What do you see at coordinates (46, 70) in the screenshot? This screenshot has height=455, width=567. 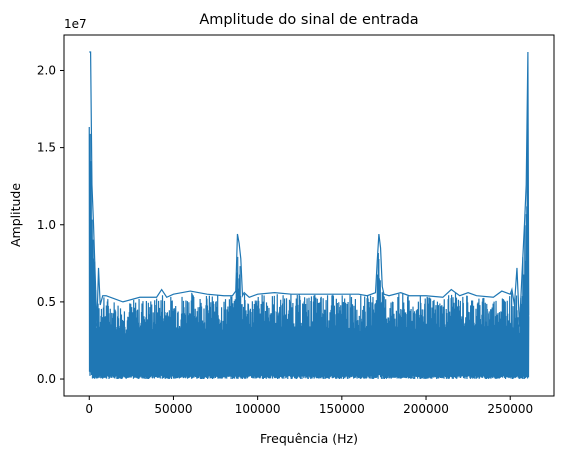 I see `y-tick-label: 2.0` at bounding box center [46, 70].